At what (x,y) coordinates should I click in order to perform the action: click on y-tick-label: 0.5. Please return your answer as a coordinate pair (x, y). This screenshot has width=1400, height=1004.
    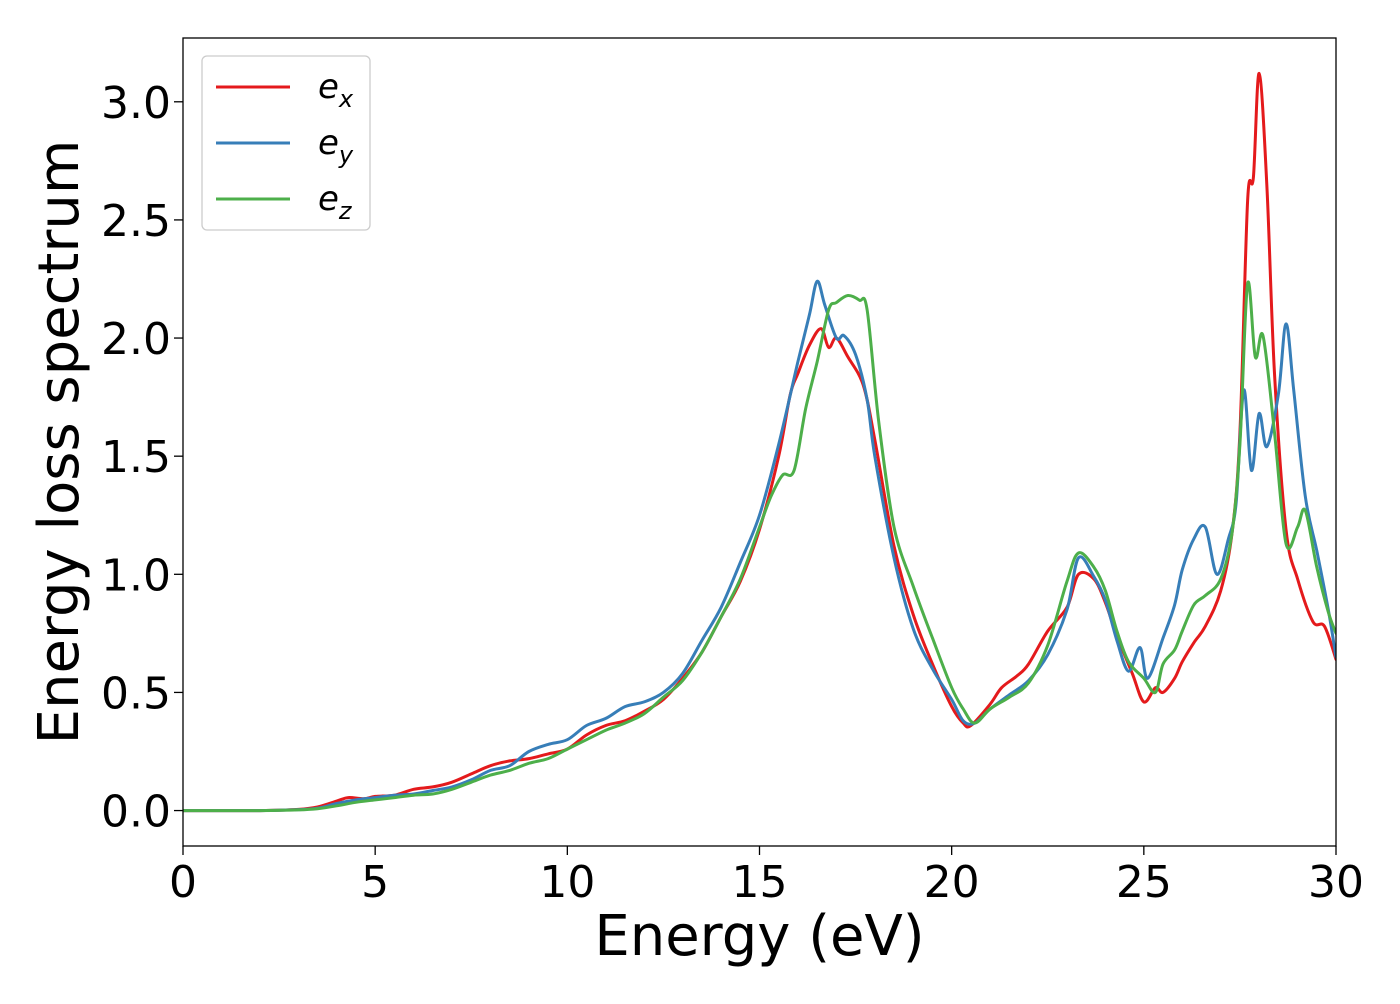
    Looking at the image, I should click on (136, 693).